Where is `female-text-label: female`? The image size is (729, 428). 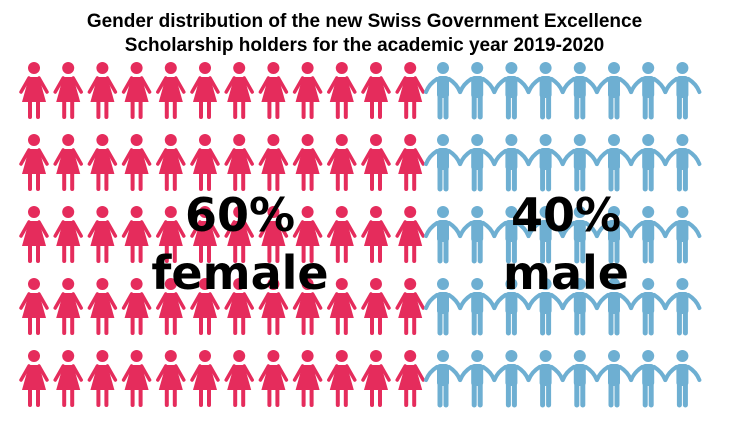
female-text-label: female is located at coordinates (240, 273).